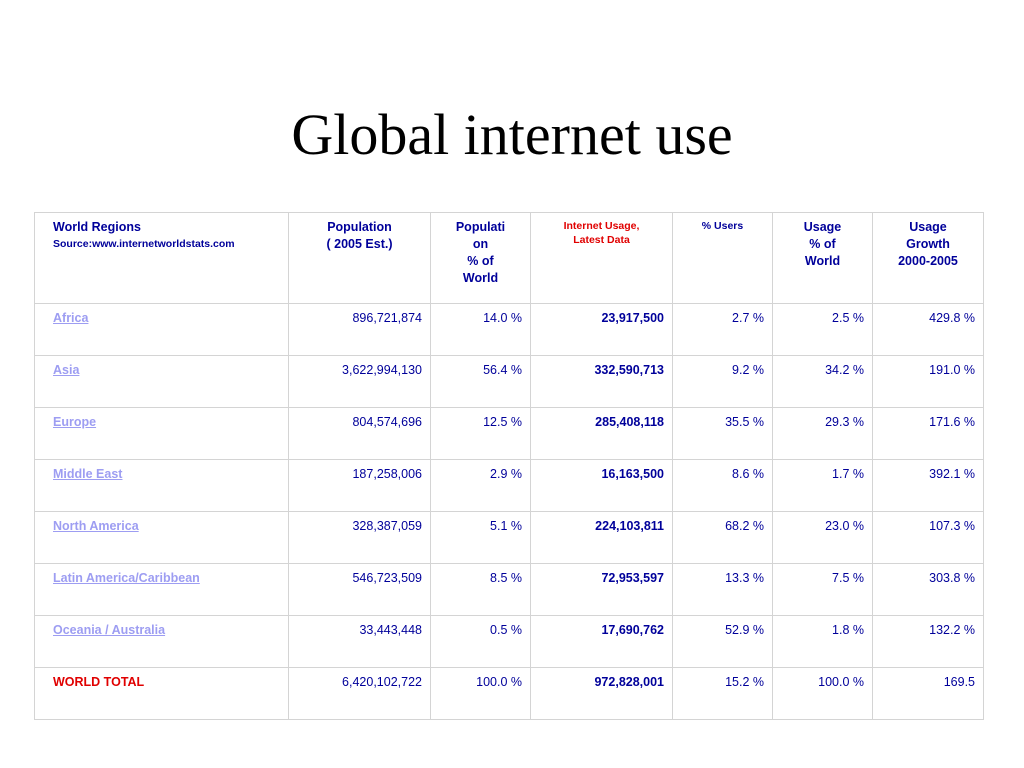  Describe the element at coordinates (928, 381) in the screenshot. I see `usage-growth-cell: 191.0 %` at that location.